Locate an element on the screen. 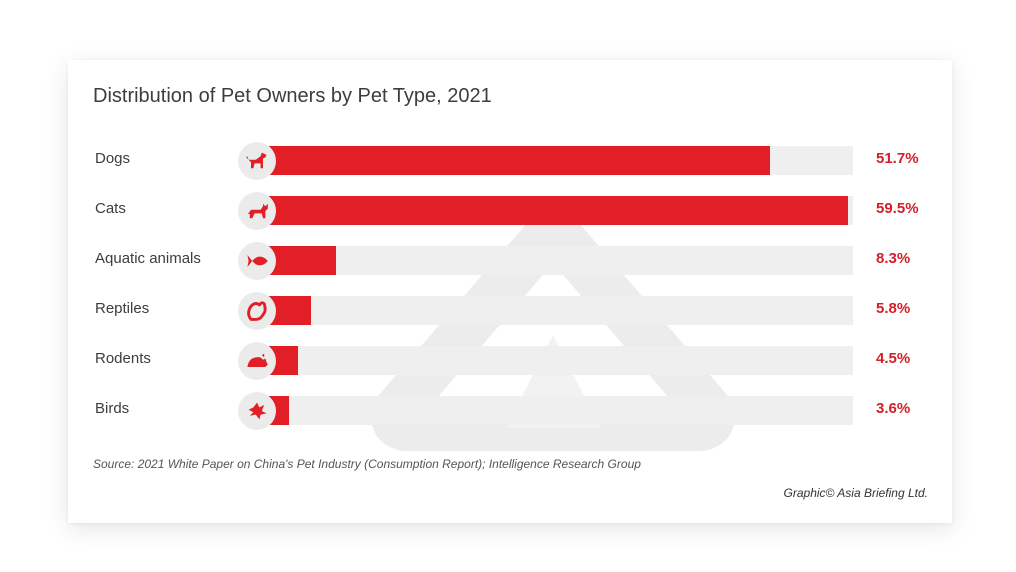 This screenshot has height=572, width=1016. category-label: Aquatic animals is located at coordinates (148, 258).